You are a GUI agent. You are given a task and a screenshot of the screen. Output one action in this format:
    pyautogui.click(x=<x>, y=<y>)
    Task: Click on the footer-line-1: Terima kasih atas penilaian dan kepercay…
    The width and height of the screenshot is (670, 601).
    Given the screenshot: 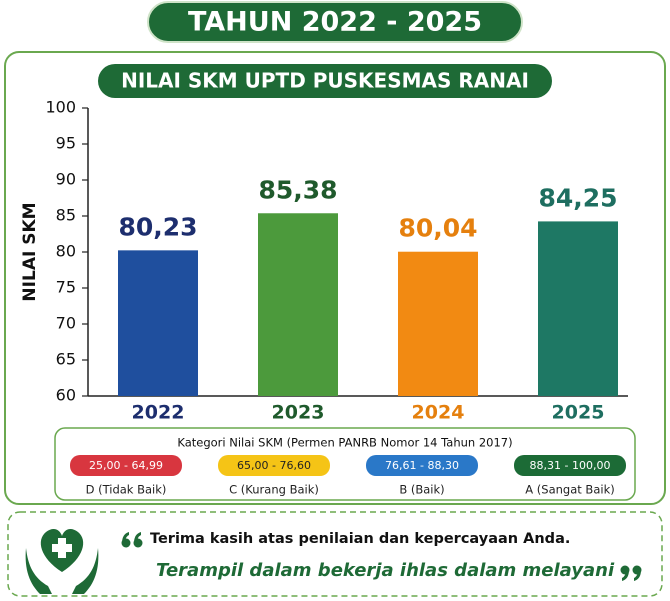 What is the action you would take?
    pyautogui.click(x=360, y=539)
    